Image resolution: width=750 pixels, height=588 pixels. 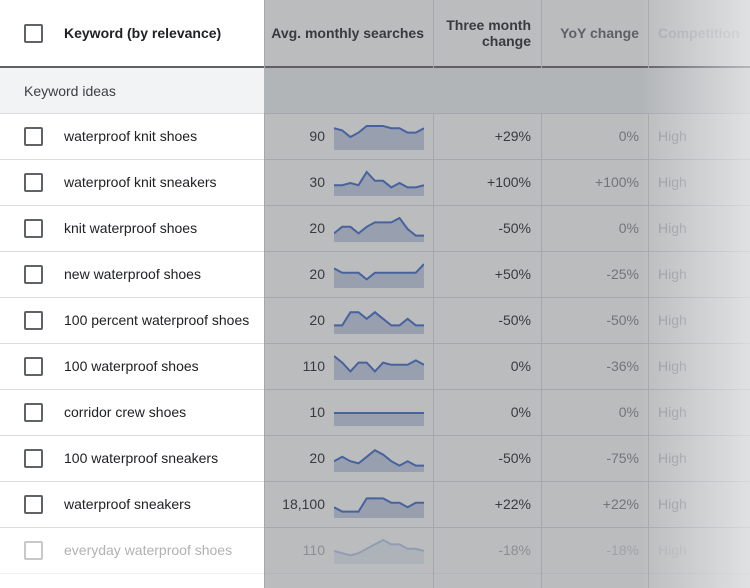 What do you see at coordinates (622, 366) in the screenshot?
I see `yoy-change: -36%` at bounding box center [622, 366].